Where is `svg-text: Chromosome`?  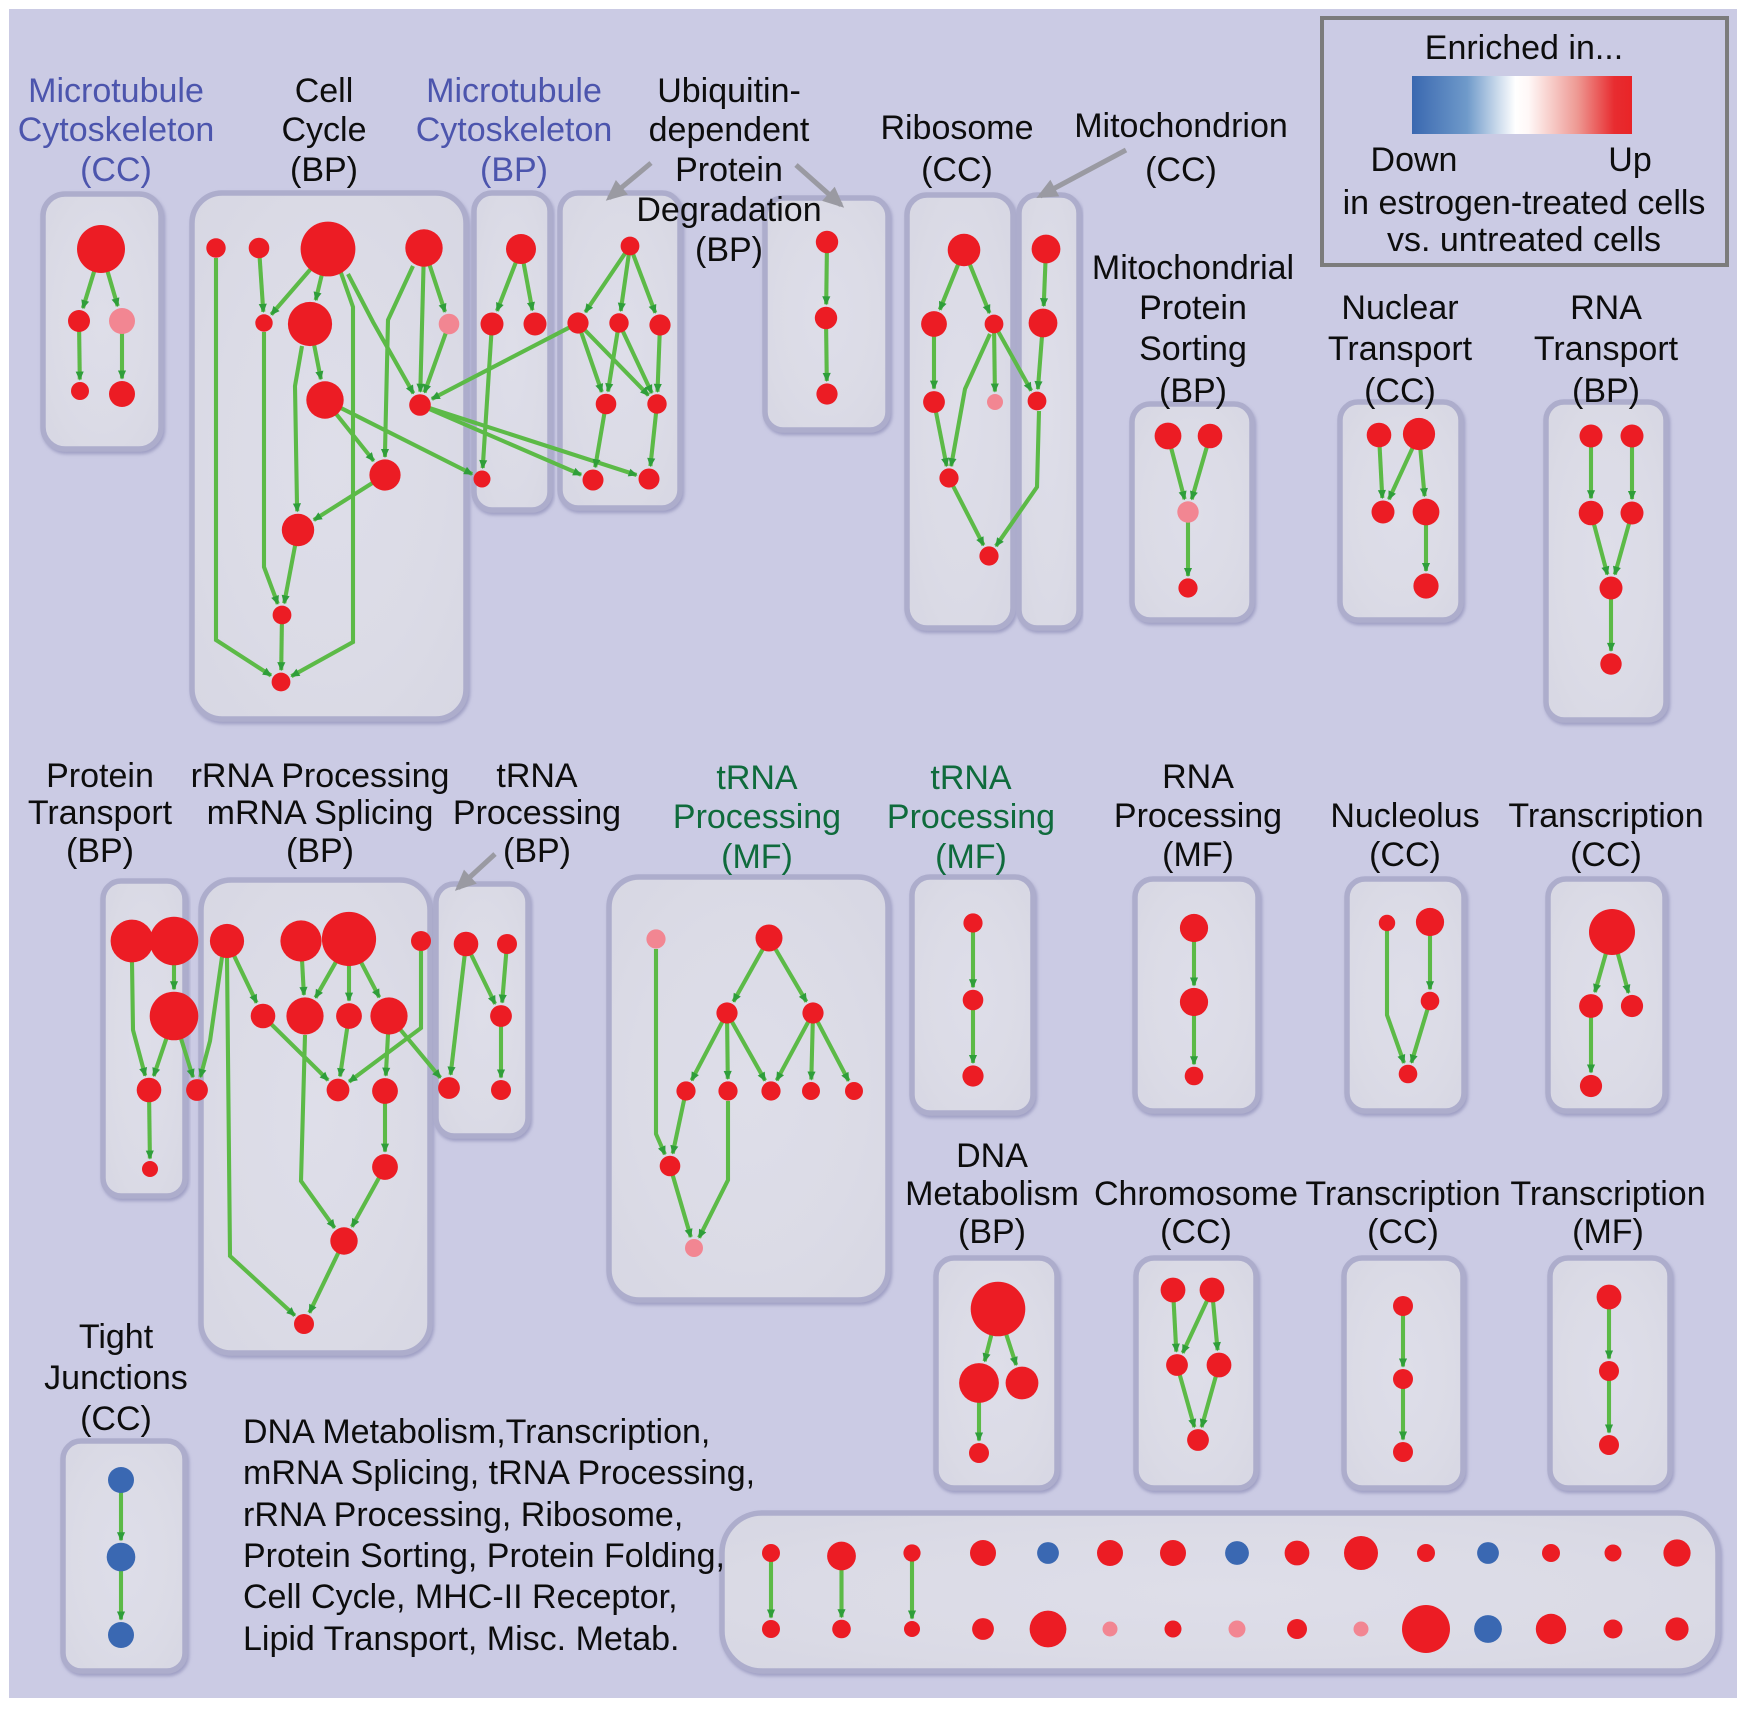
svg-text: Chromosome is located at coordinates (1196, 1194).